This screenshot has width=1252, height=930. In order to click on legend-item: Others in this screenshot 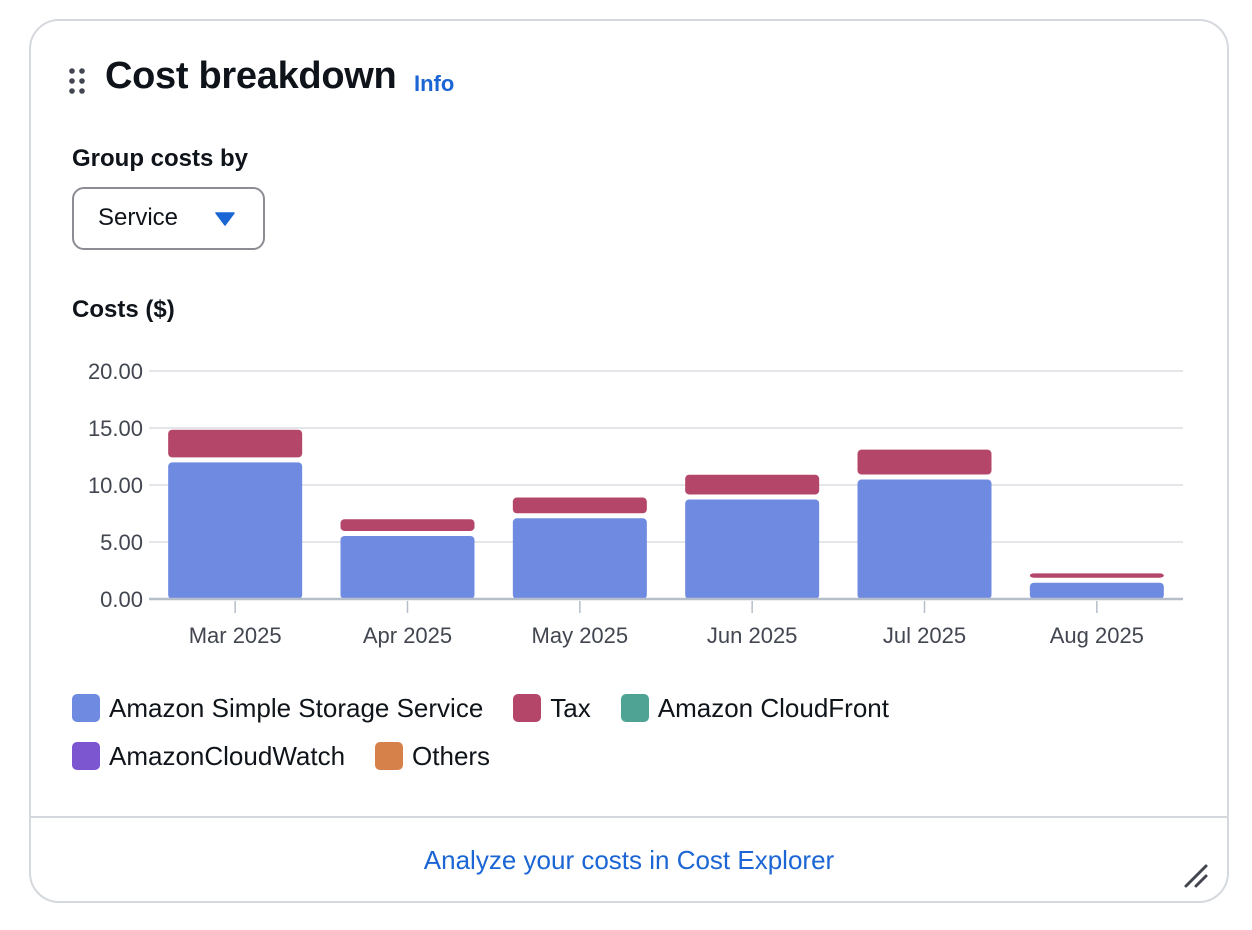, I will do `click(432, 756)`.